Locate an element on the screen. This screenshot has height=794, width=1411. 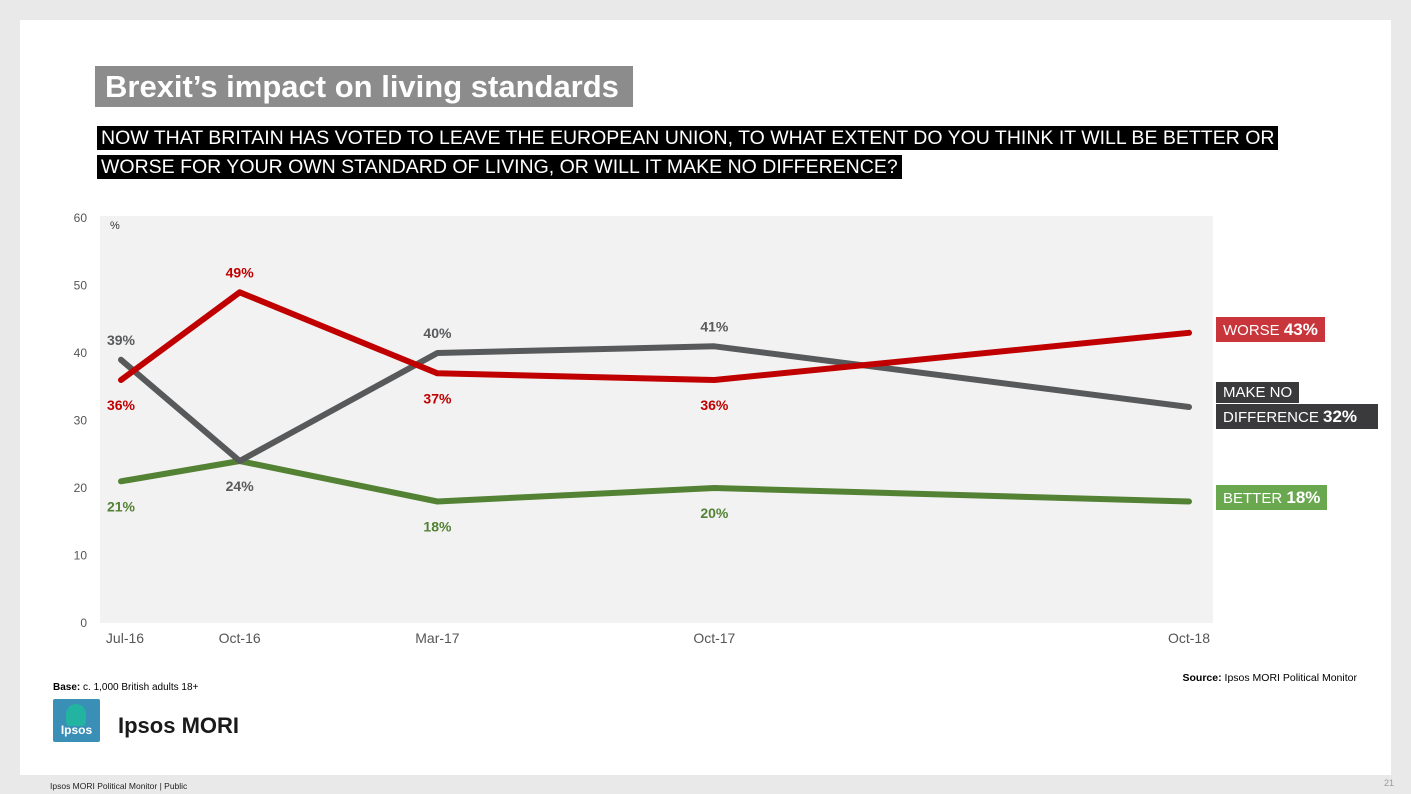
data-label-no-difference-mar-17: 40% is located at coordinates (437, 333).